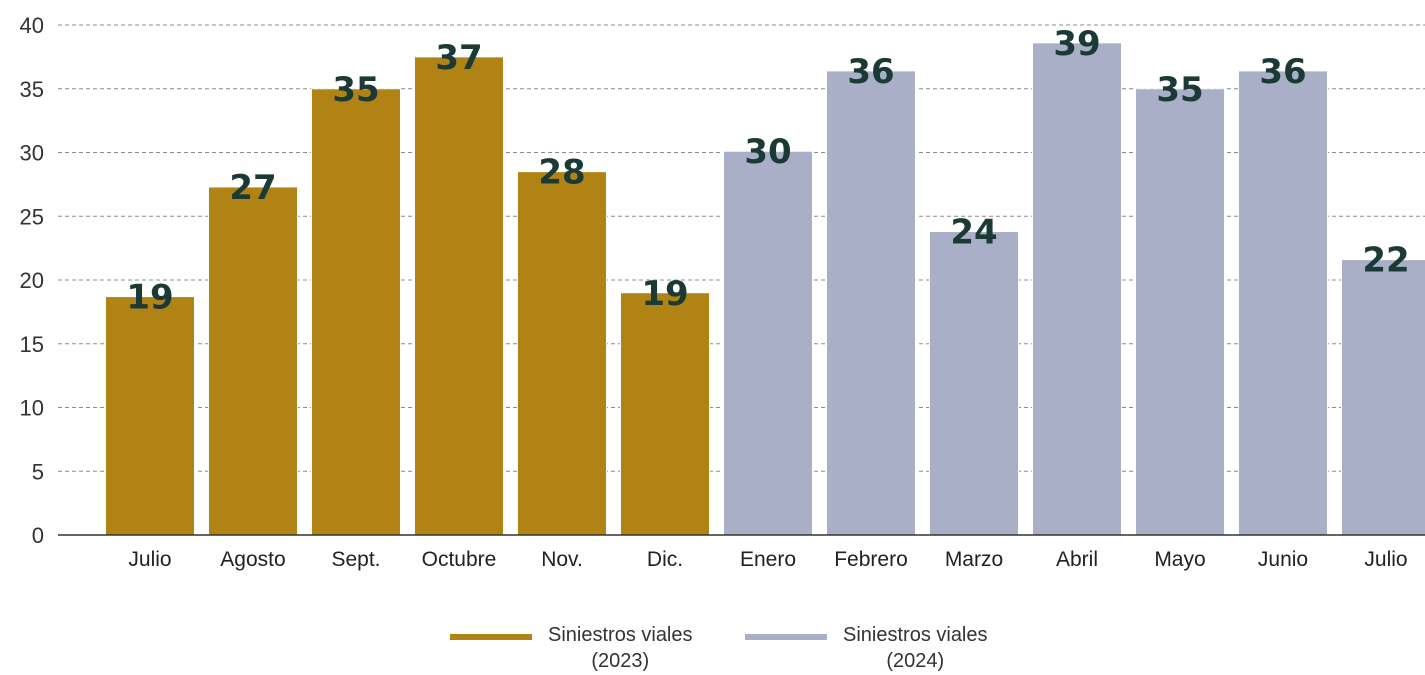  Describe the element at coordinates (1385, 261) in the screenshot. I see `data-label: 22` at that location.